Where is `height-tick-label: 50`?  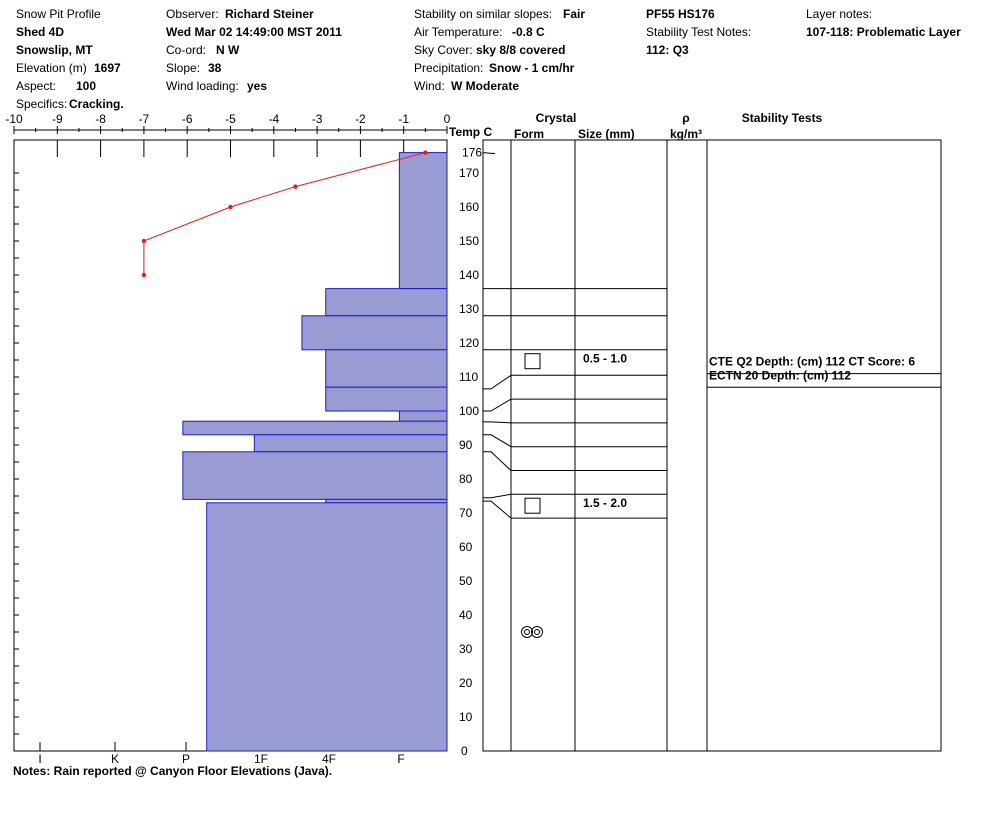 height-tick-label: 50 is located at coordinates (466, 581).